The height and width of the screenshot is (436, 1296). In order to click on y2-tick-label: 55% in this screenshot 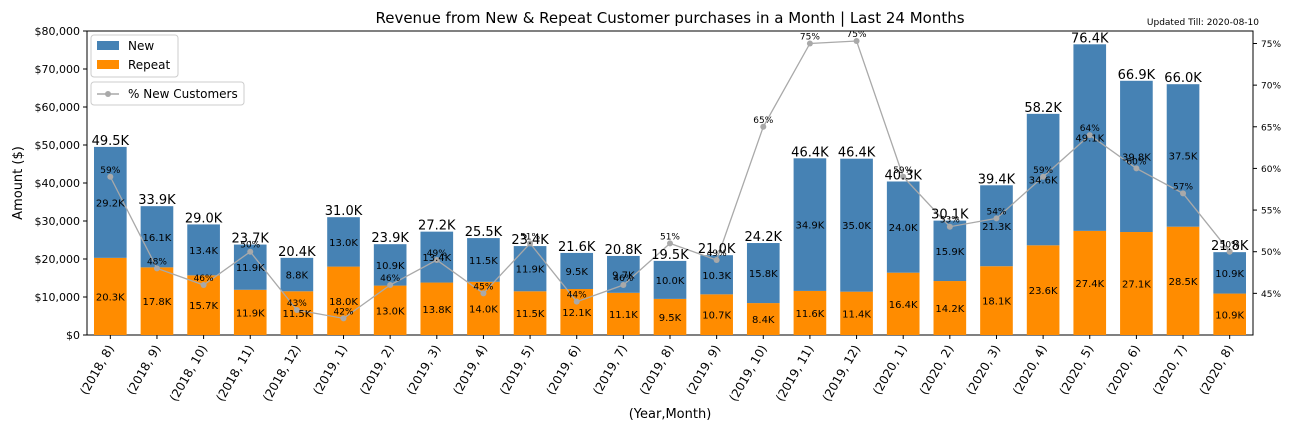, I will do `click(1271, 212)`.